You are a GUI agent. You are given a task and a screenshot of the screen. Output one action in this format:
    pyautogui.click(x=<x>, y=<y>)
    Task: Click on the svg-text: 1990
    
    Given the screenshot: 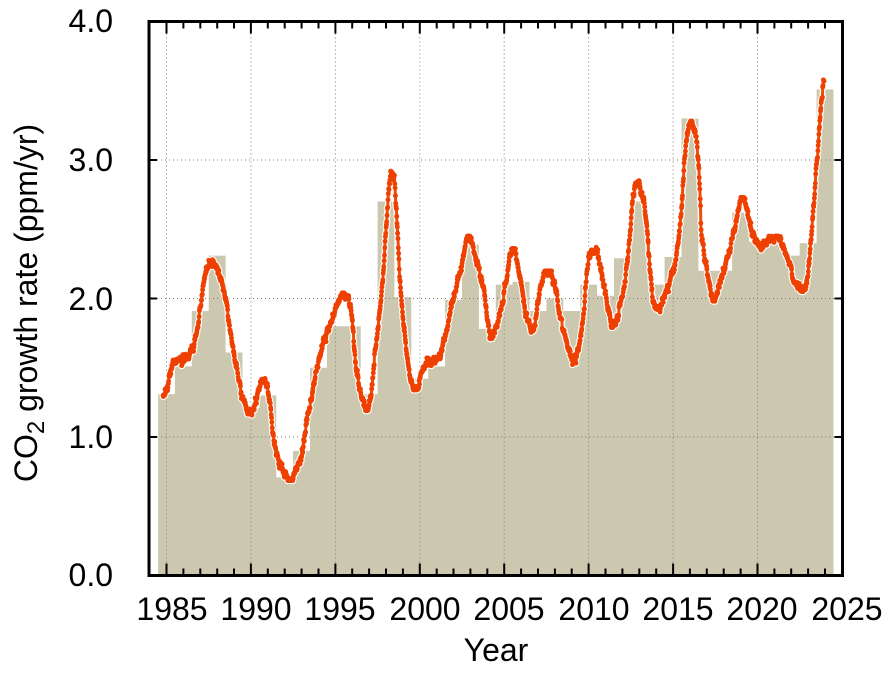 What is the action you would take?
    pyautogui.click(x=255, y=609)
    